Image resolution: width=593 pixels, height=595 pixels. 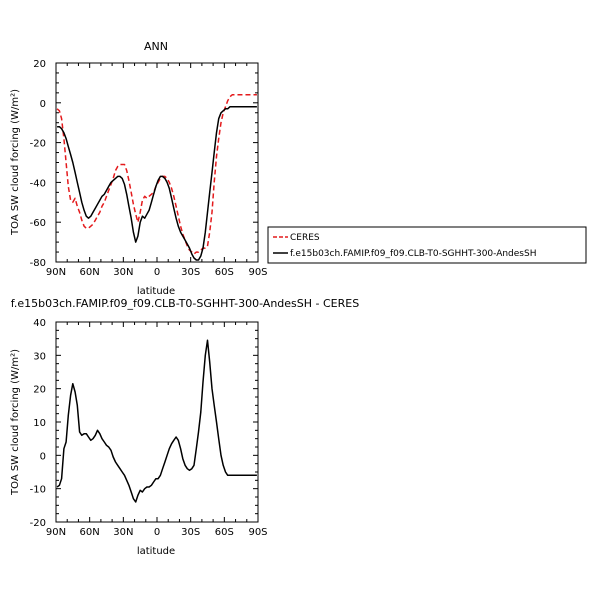 What do you see at coordinates (157, 272) in the screenshot?
I see `top-x-tick-label: 0` at bounding box center [157, 272].